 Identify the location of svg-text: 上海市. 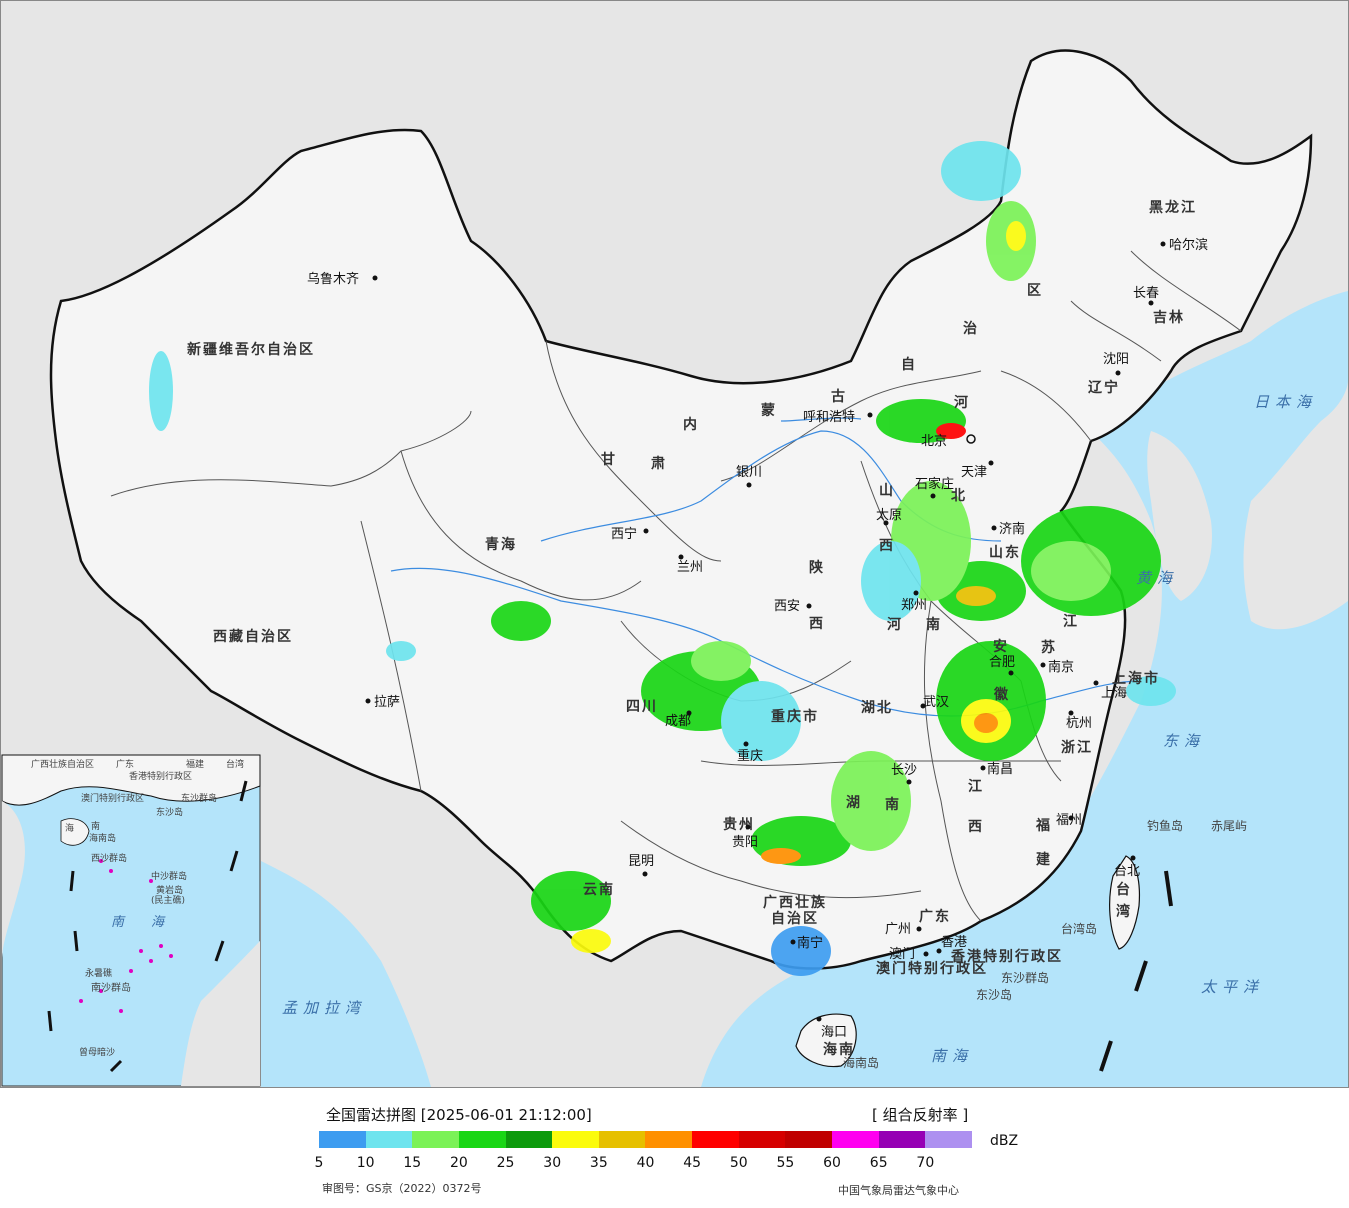
(1136, 678).